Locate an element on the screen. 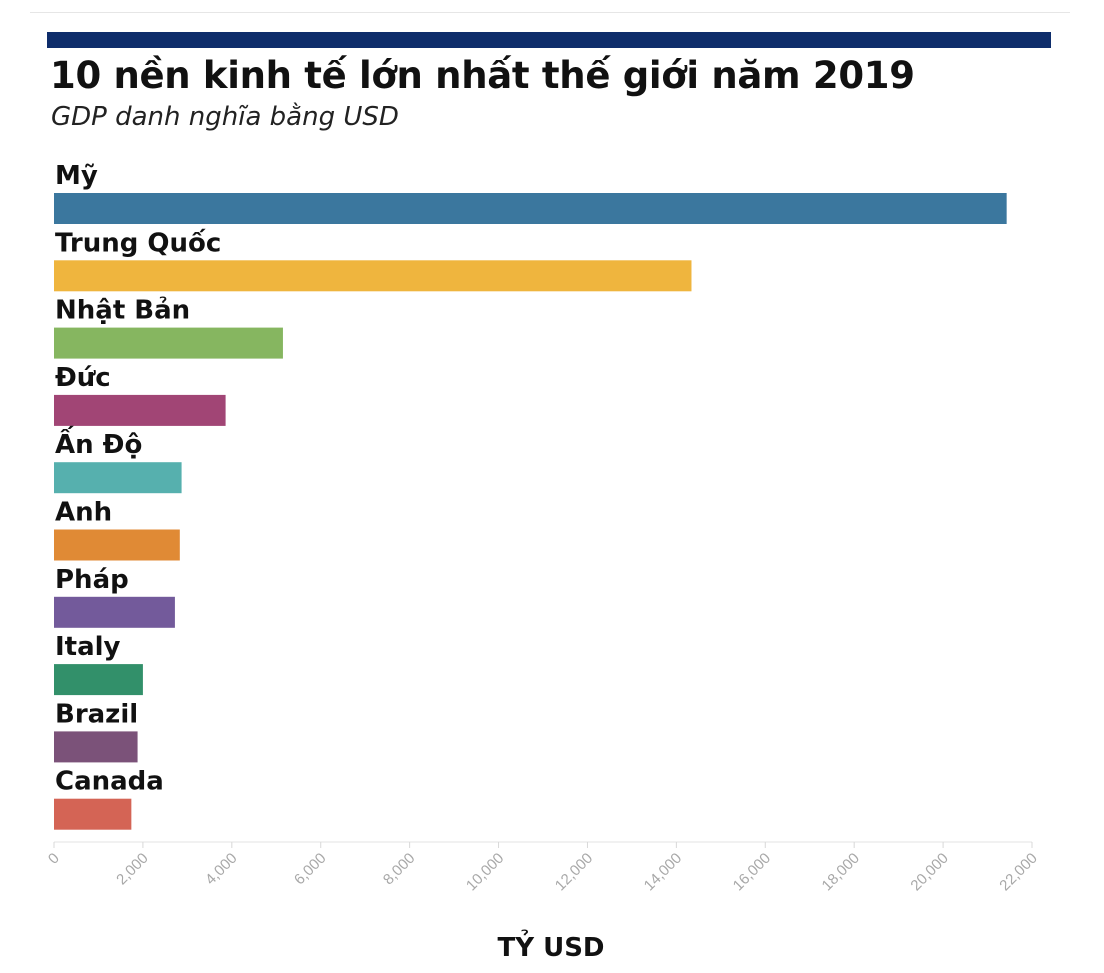  x-tick-label: 22,000 is located at coordinates (1018, 872).